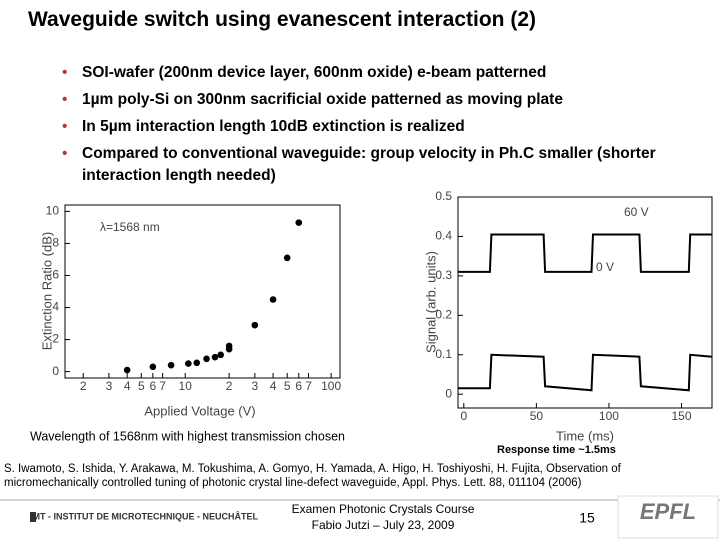 This screenshot has width=720, height=540. I want to click on logo-mark, so click(33, 517).